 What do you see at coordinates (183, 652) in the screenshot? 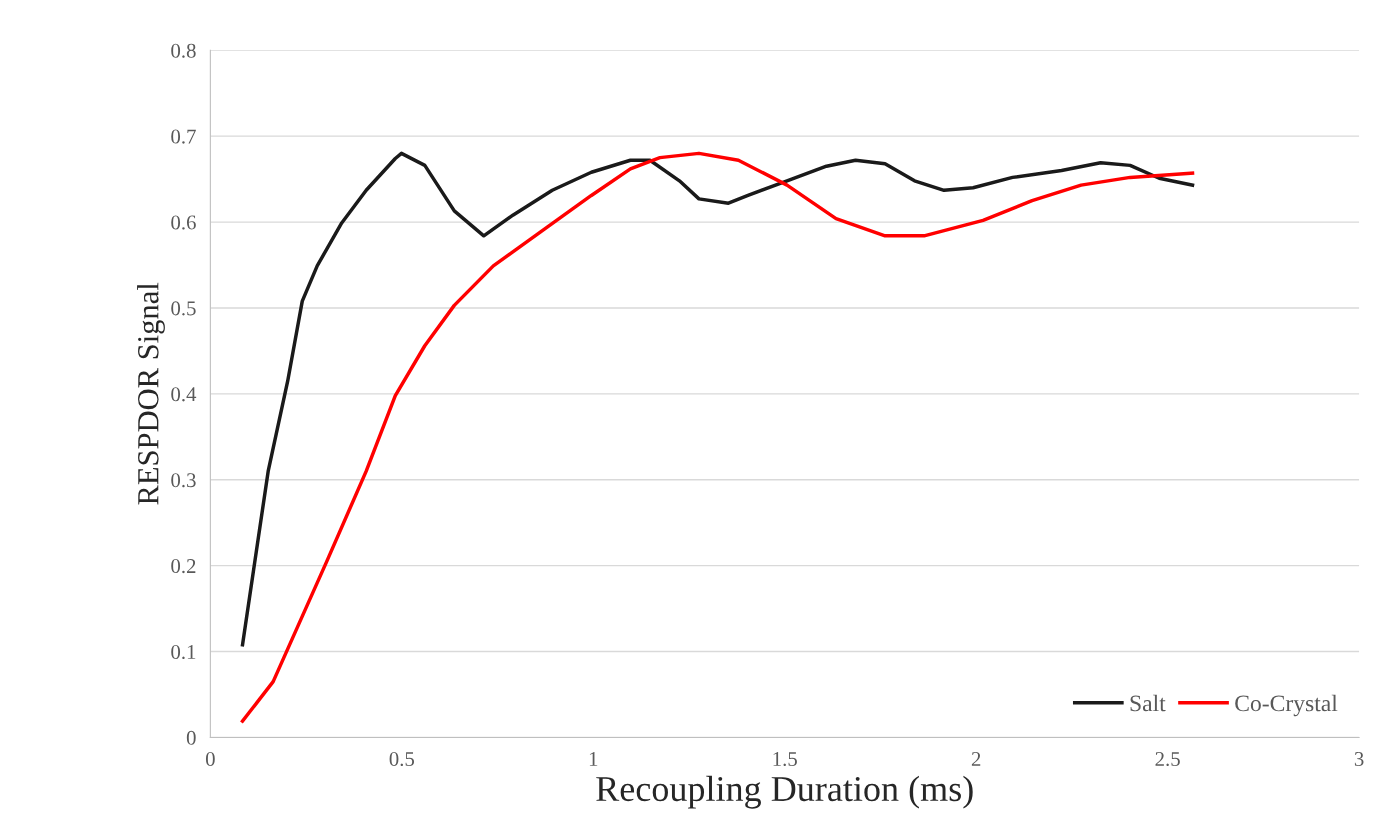
I see `y-tick-label: 0.1` at bounding box center [183, 652].